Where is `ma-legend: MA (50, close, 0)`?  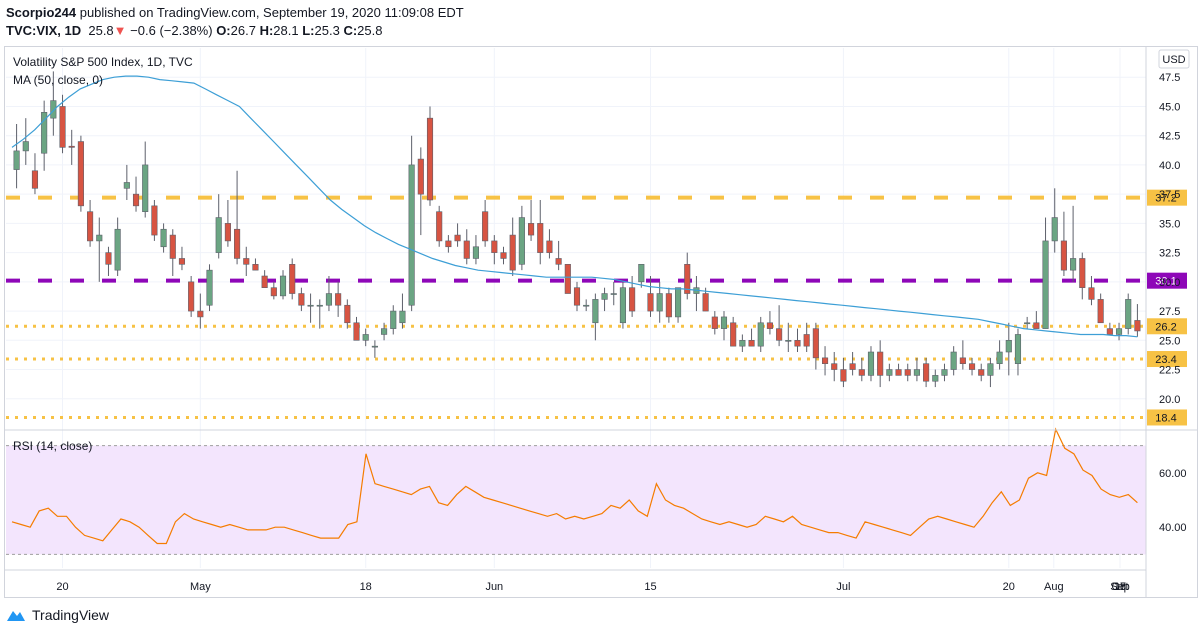 ma-legend: MA (50, close, 0) is located at coordinates (58, 80).